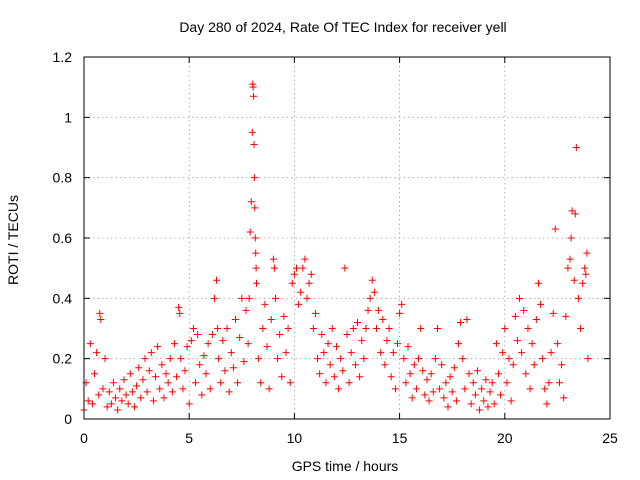 Image resolution: width=640 pixels, height=480 pixels. Describe the element at coordinates (68, 419) in the screenshot. I see `y-tick-label: 0` at that location.